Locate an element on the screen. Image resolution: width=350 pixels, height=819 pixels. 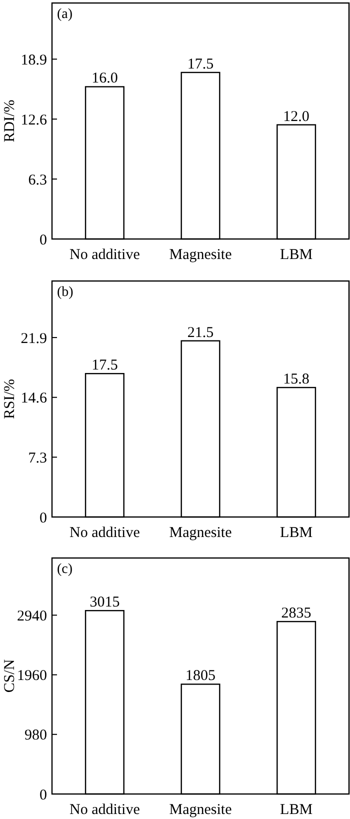
data-label: 12.0 is located at coordinates (296, 116).